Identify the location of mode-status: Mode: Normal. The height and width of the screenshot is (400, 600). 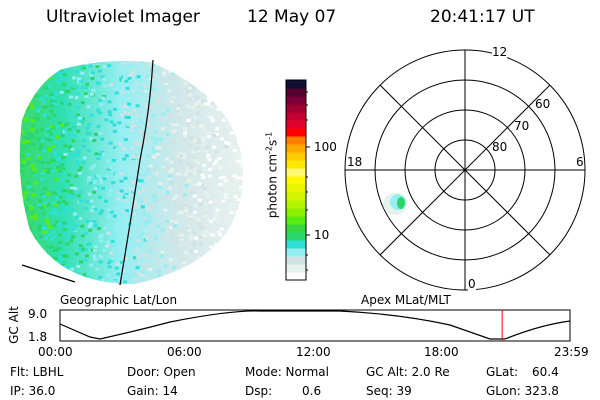
(287, 372).